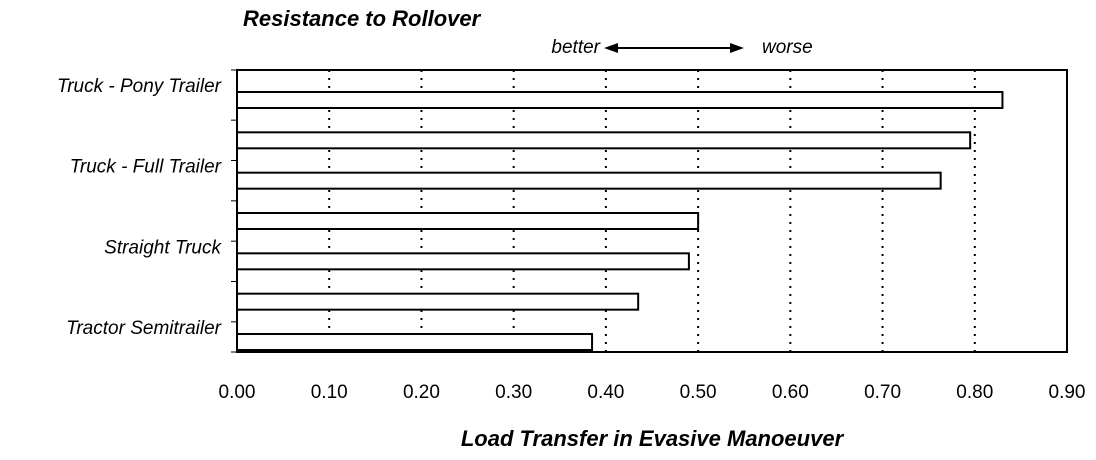 This screenshot has width=1096, height=460. What do you see at coordinates (421, 392) in the screenshot?
I see `x-tick-label: 0.20` at bounding box center [421, 392].